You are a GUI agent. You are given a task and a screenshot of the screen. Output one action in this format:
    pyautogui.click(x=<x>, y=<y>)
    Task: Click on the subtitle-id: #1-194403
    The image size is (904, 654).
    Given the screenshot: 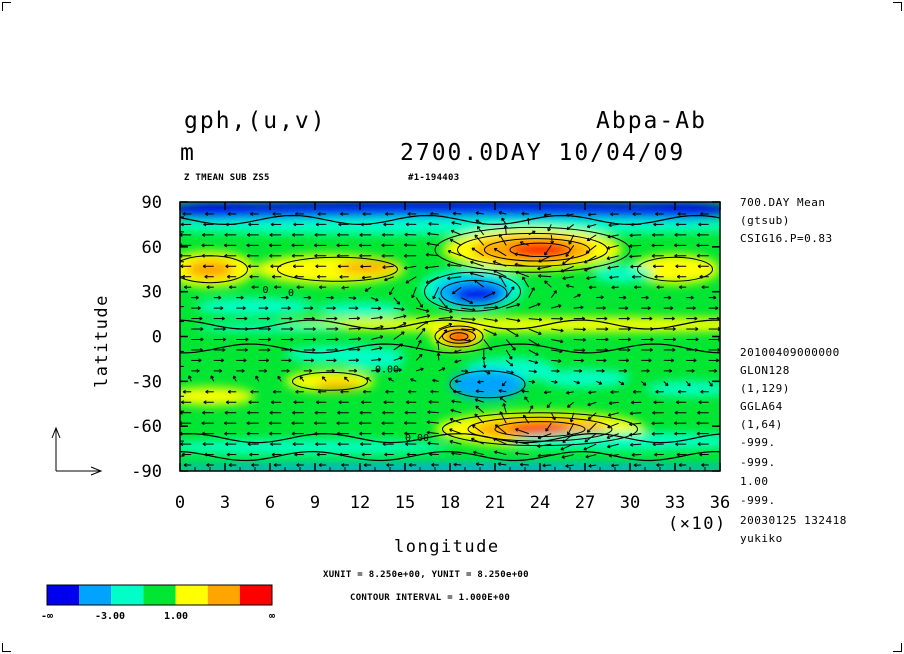 What is the action you would take?
    pyautogui.click(x=434, y=178)
    